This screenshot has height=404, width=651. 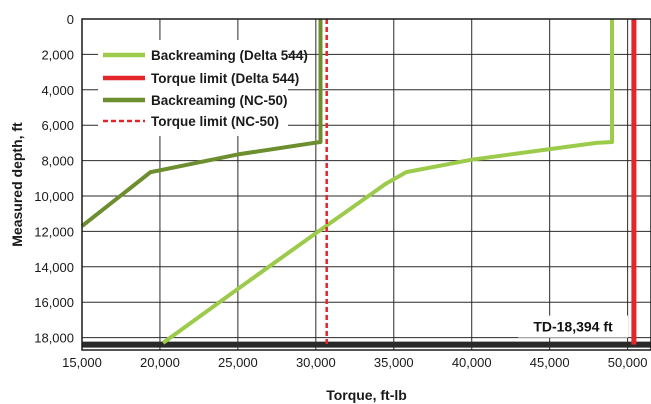 I want to click on y-tick-label: 12,000, so click(x=54, y=231).